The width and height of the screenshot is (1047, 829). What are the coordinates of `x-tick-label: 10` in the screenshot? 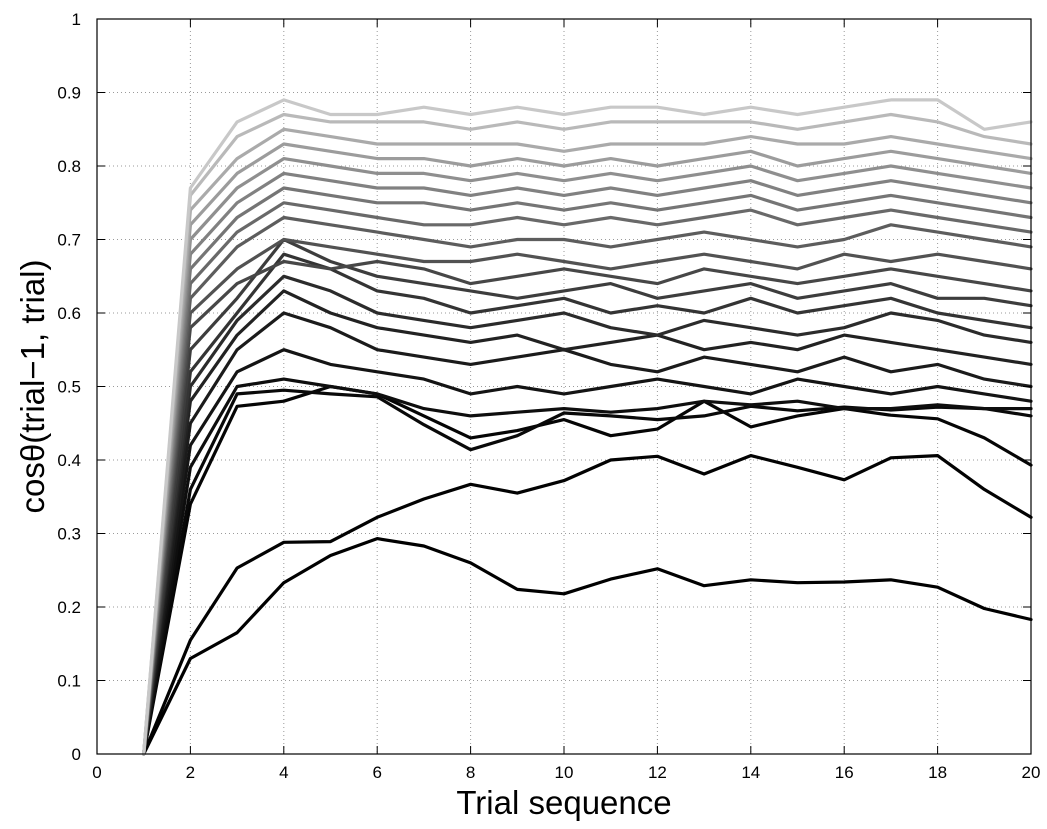 It's located at (564, 772).